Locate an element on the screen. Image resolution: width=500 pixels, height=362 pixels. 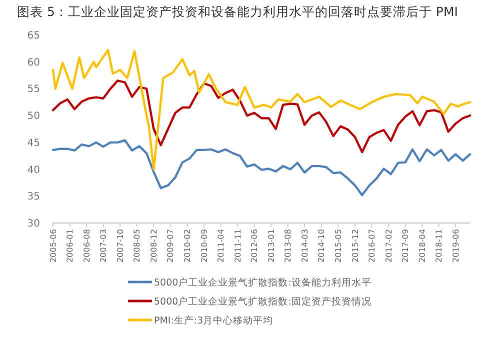
y-tick-label: 45 is located at coordinates (33, 143).